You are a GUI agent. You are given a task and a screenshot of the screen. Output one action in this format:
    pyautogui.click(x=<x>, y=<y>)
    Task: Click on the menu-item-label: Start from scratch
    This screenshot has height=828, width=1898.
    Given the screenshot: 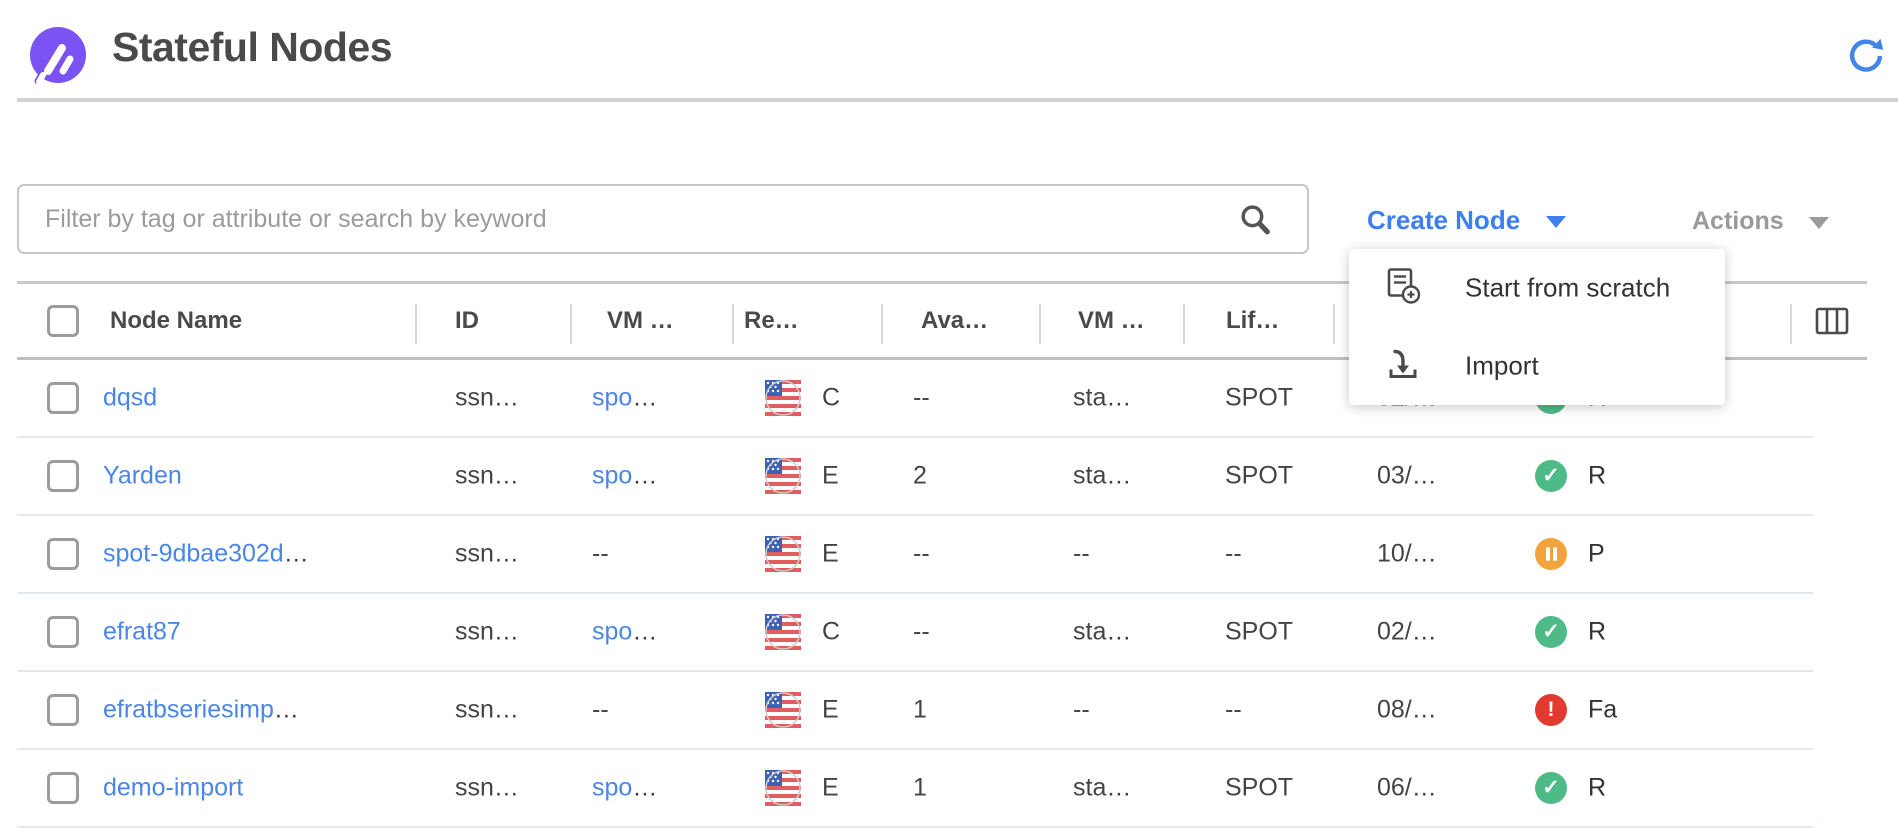 What is the action you would take?
    pyautogui.click(x=1568, y=287)
    